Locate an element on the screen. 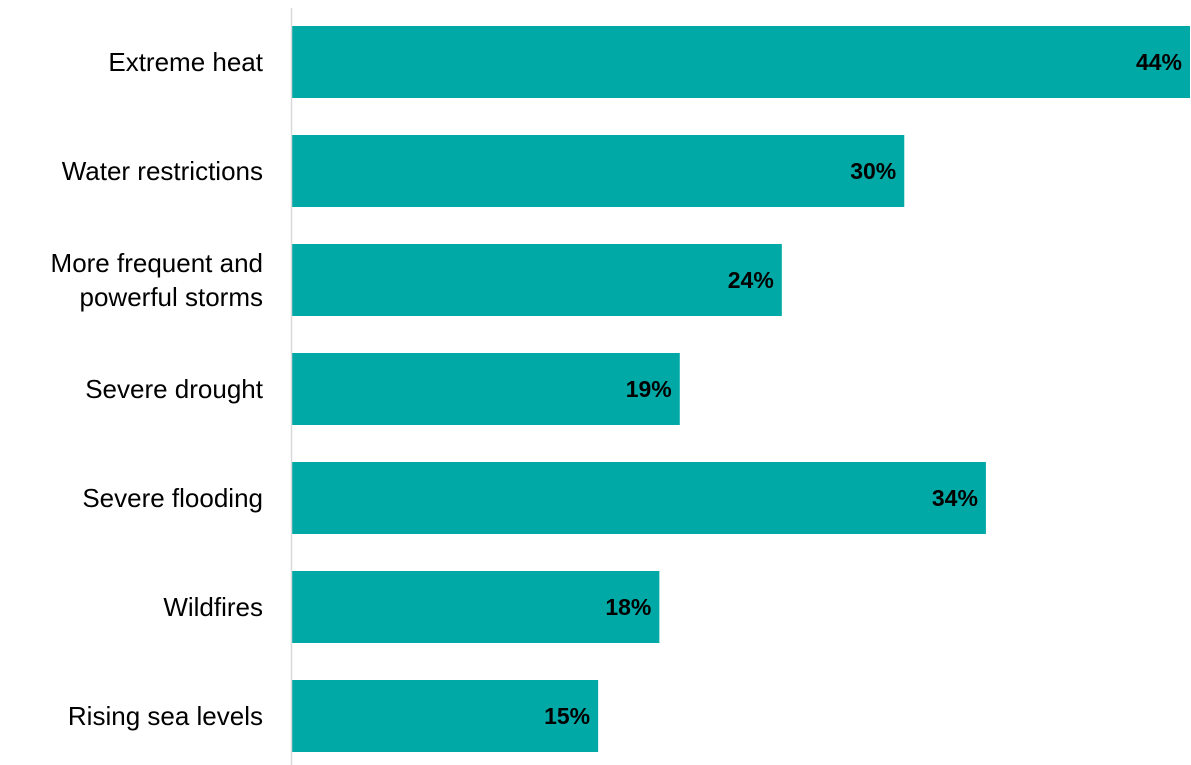 This screenshot has width=1191, height=765. category-label-line: Wildfires is located at coordinates (213, 607).